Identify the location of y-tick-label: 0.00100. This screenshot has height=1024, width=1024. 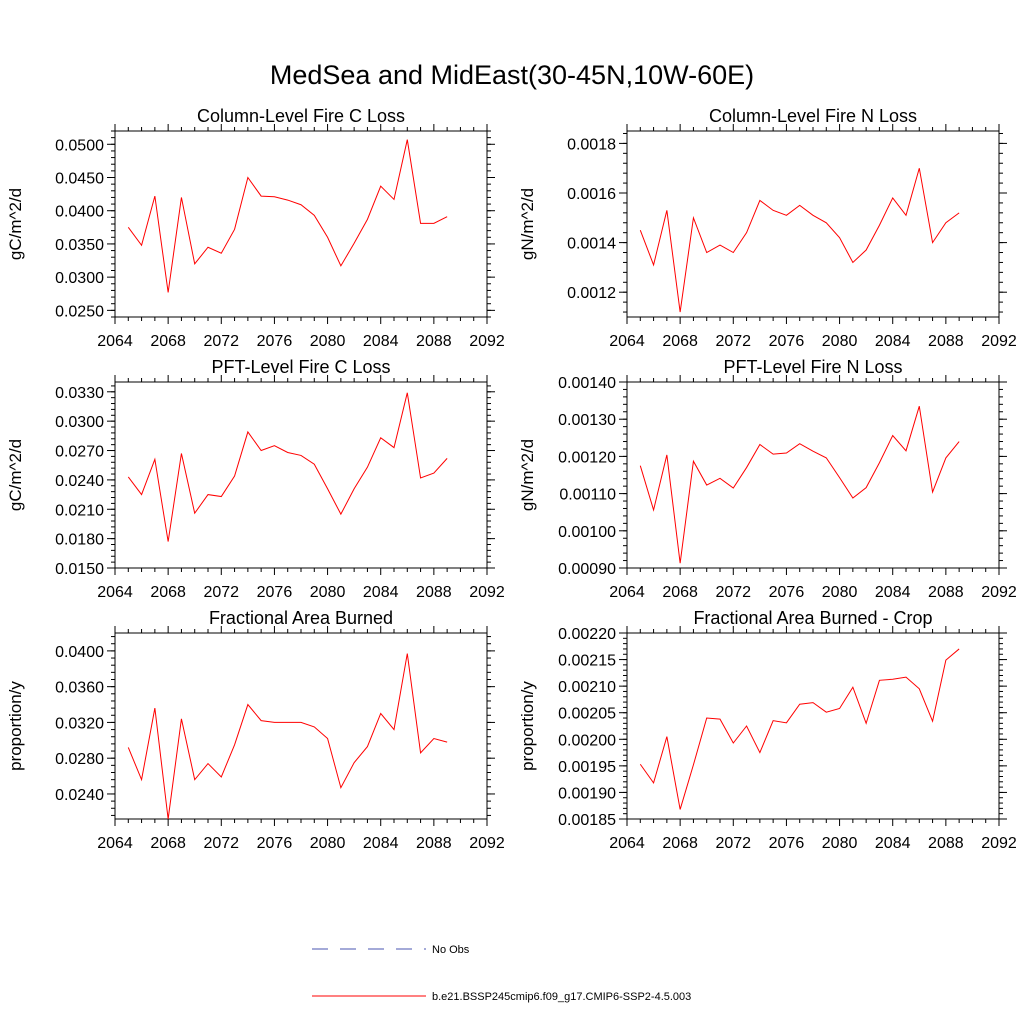
(587, 532).